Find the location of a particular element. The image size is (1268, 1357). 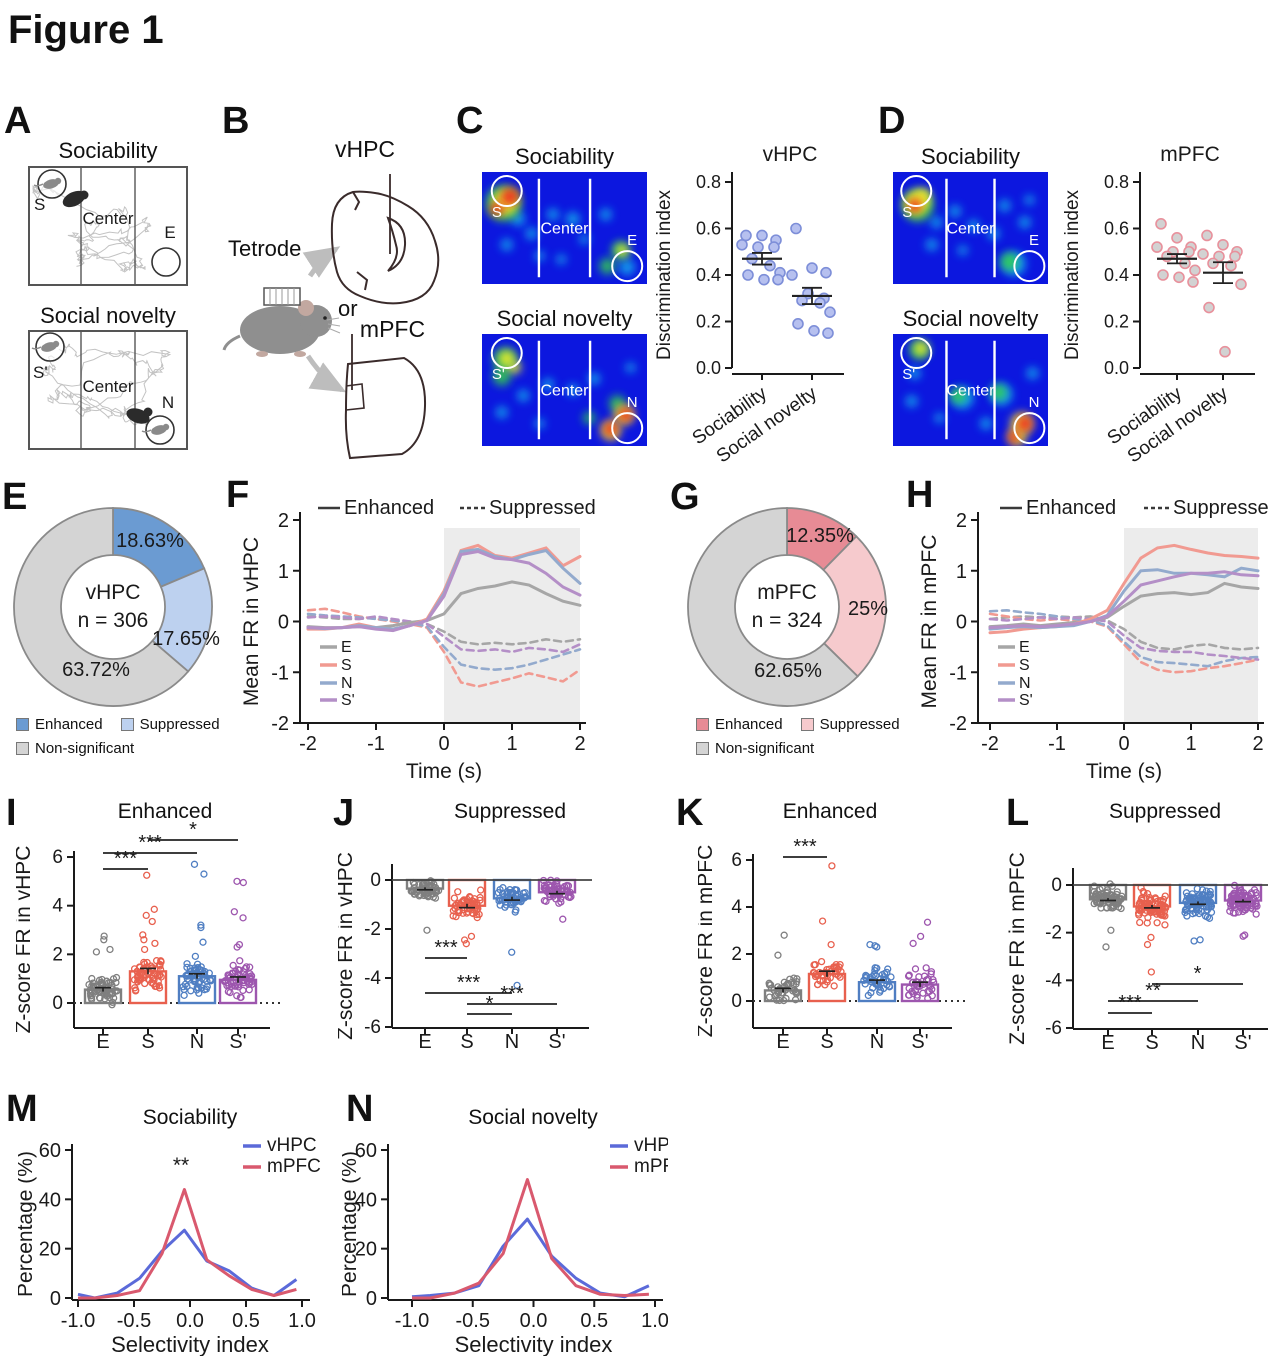

svg-text: Z-score FR in mPFC is located at coordinates (707, 941).